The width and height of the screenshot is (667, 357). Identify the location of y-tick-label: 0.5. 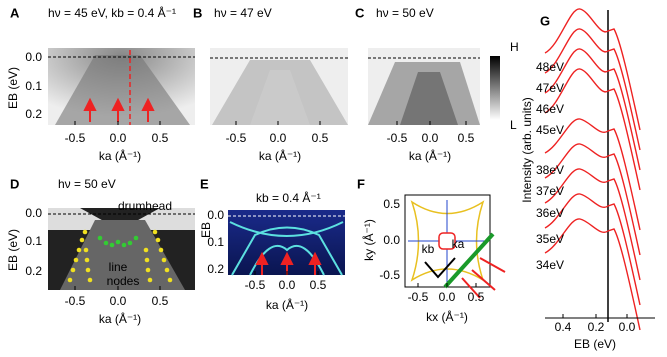
(391, 204).